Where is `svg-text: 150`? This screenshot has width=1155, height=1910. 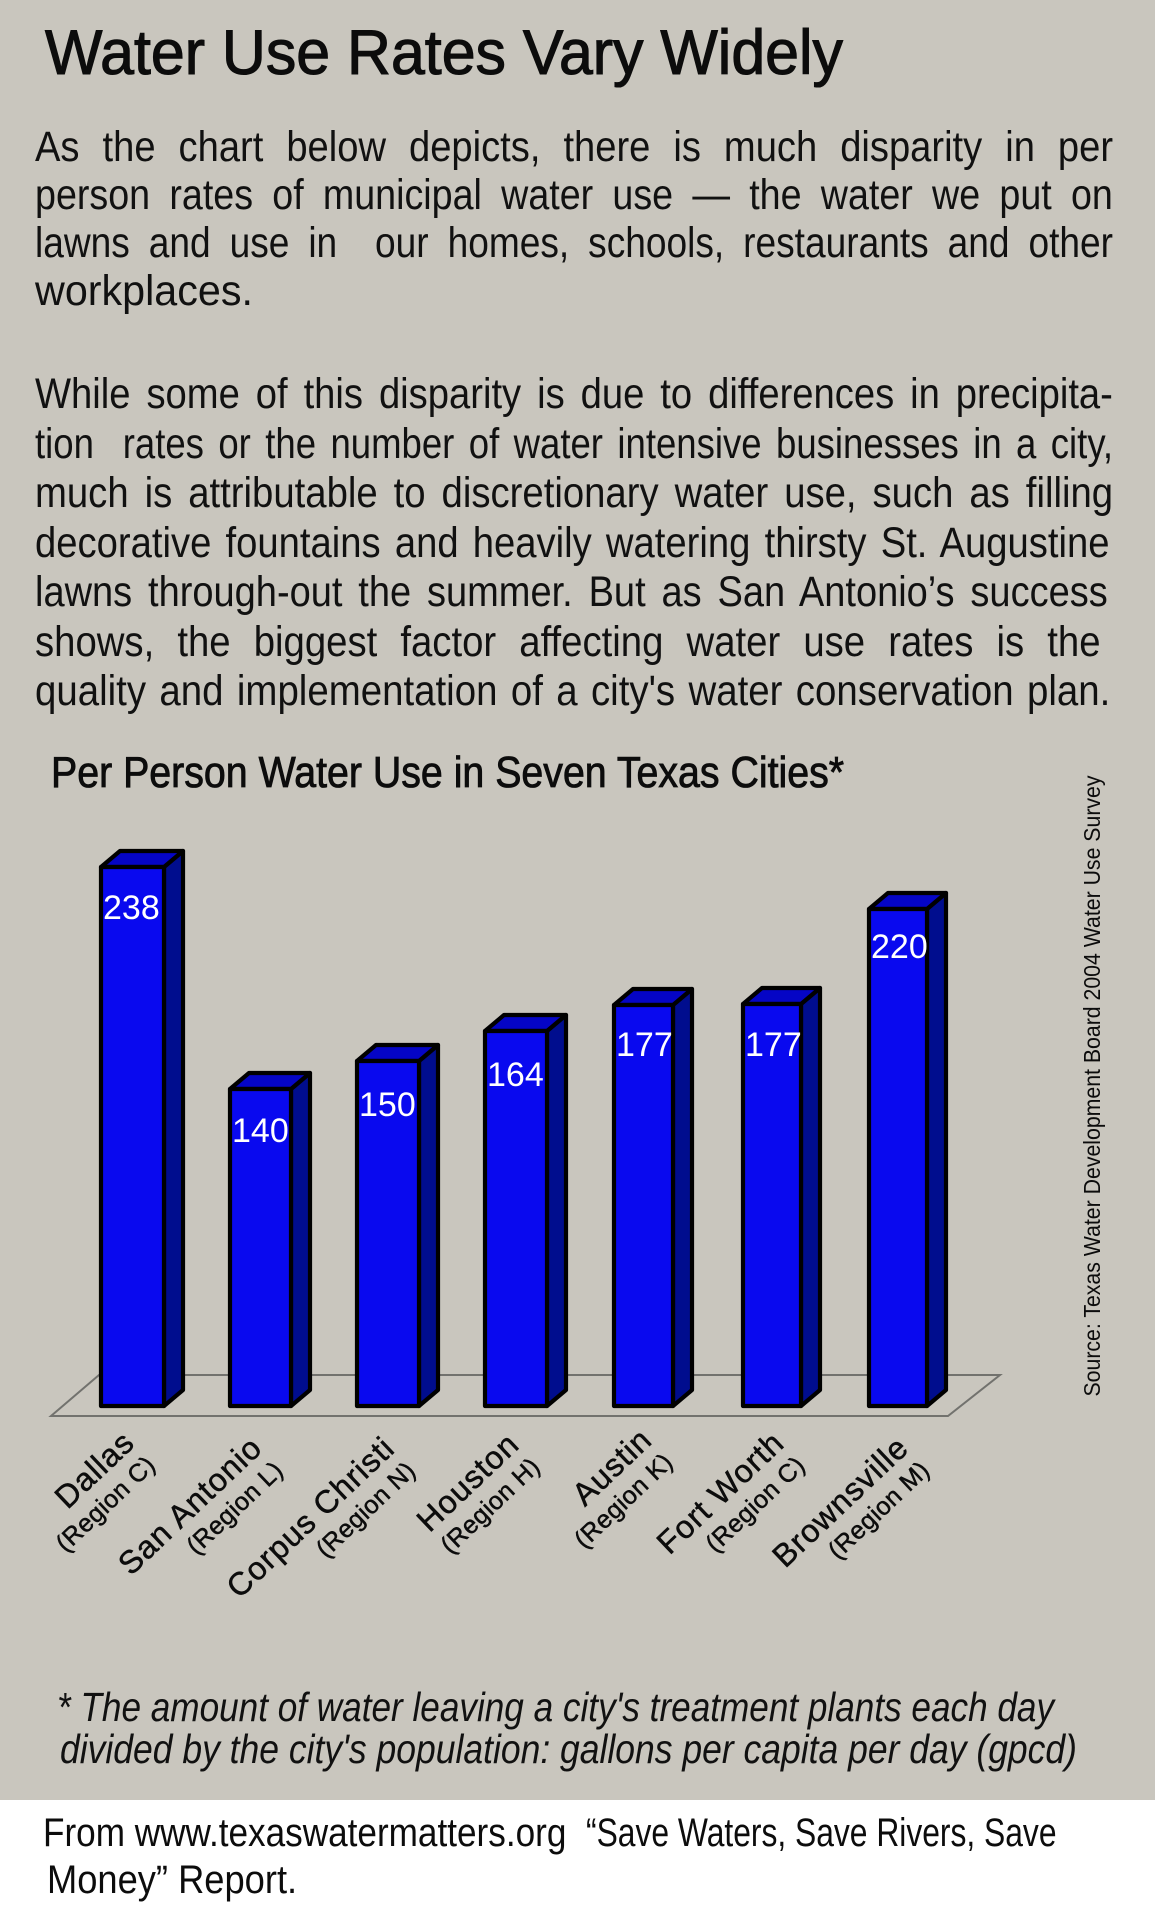 svg-text: 150 is located at coordinates (387, 1105).